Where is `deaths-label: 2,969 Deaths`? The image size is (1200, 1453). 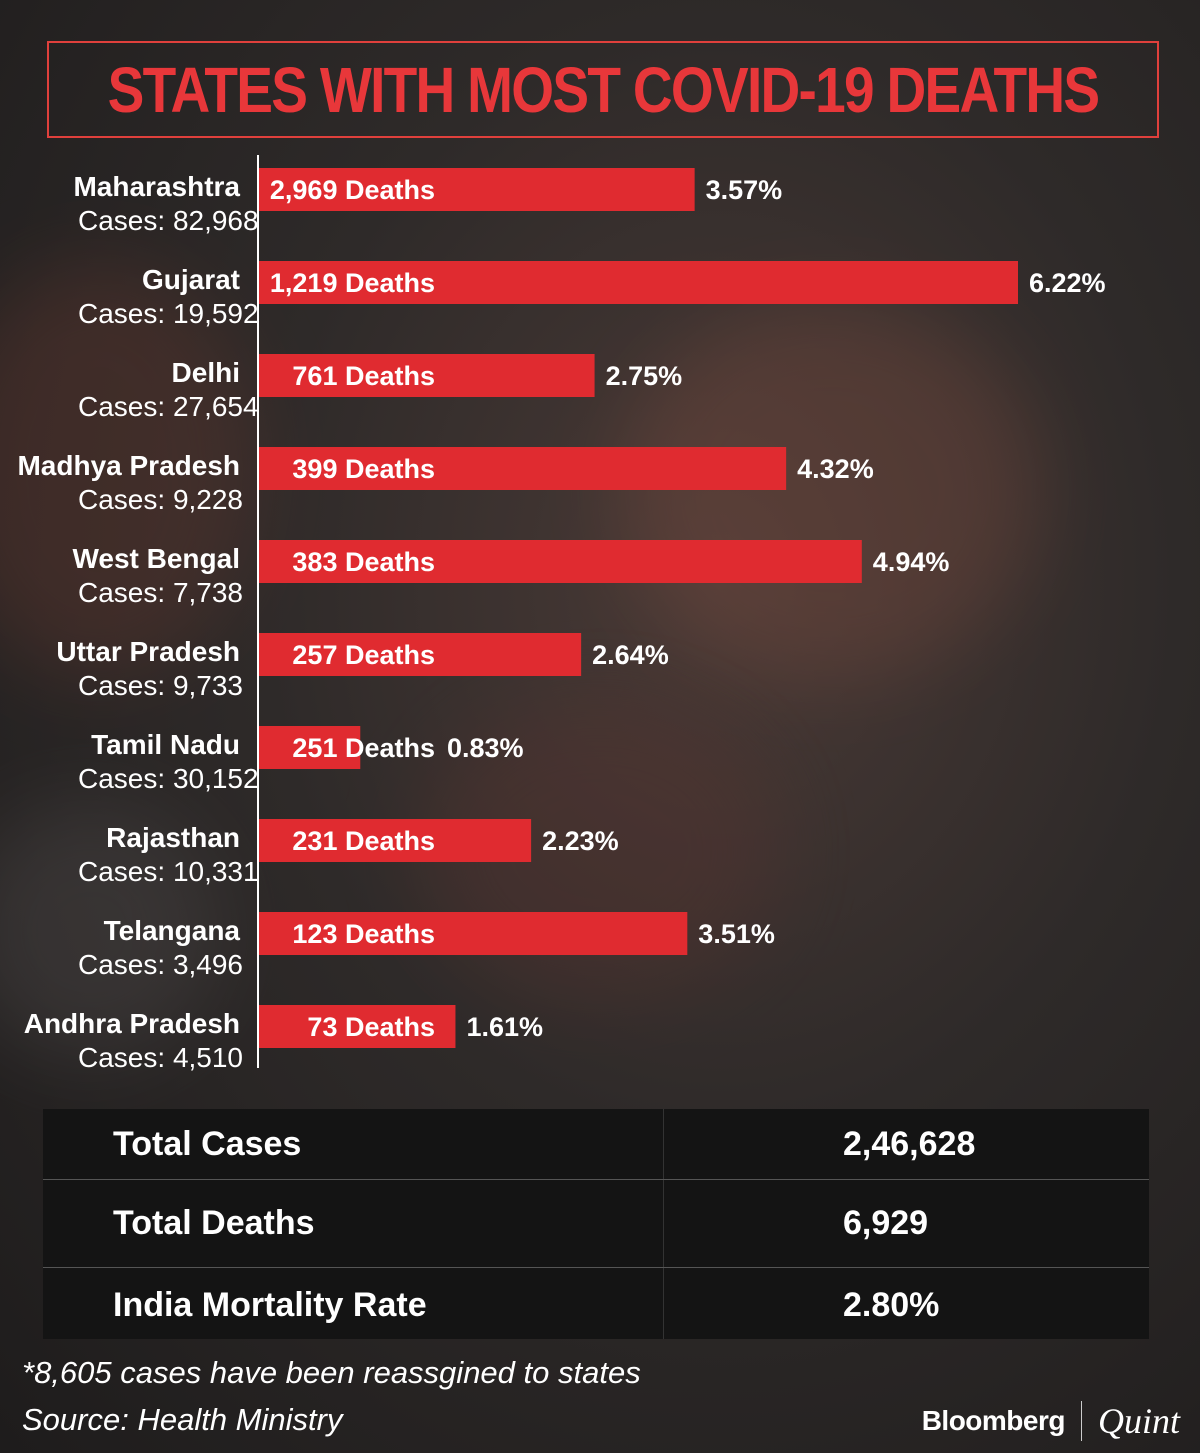
deaths-label: 2,969 Deaths is located at coordinates (352, 190).